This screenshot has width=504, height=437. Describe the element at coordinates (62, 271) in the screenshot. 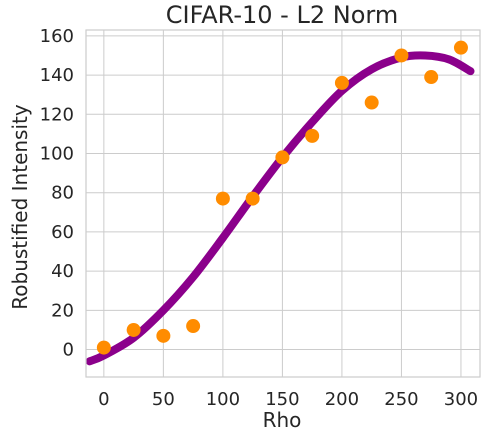

I see `y-tick-label: 40` at that location.